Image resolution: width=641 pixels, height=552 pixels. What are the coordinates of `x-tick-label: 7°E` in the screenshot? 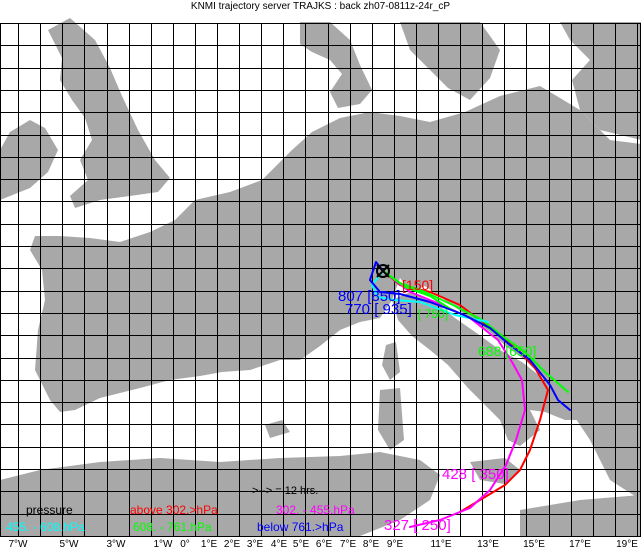 It's located at (348, 544).